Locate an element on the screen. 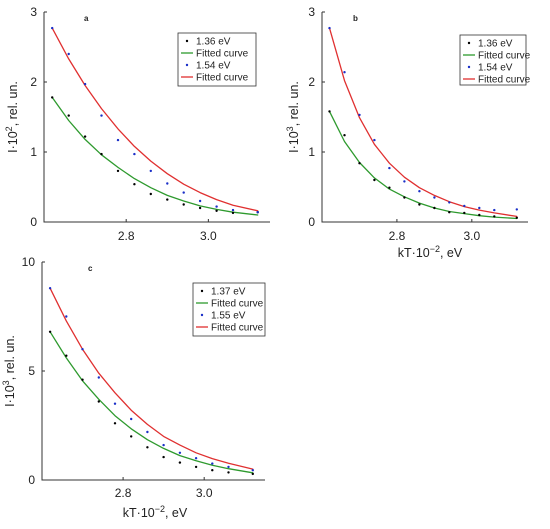 This screenshot has width=550, height=529. y-ticks: 0 1 2 3 is located at coordinates (38, 117).